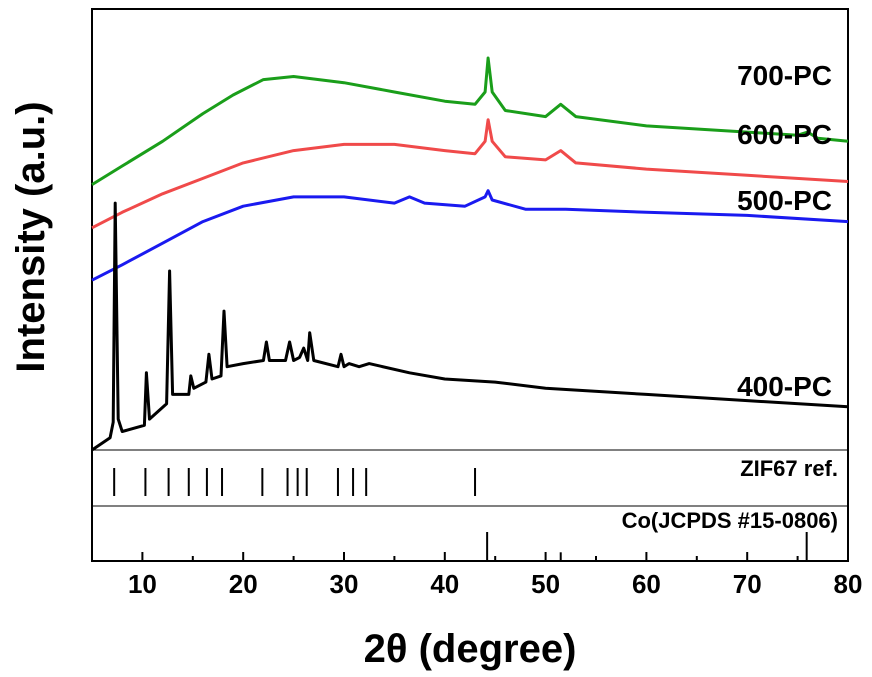 The width and height of the screenshot is (872, 677). What do you see at coordinates (789, 468) in the screenshot?
I see `reference-label-zif67: ZIF67 ref.` at bounding box center [789, 468].